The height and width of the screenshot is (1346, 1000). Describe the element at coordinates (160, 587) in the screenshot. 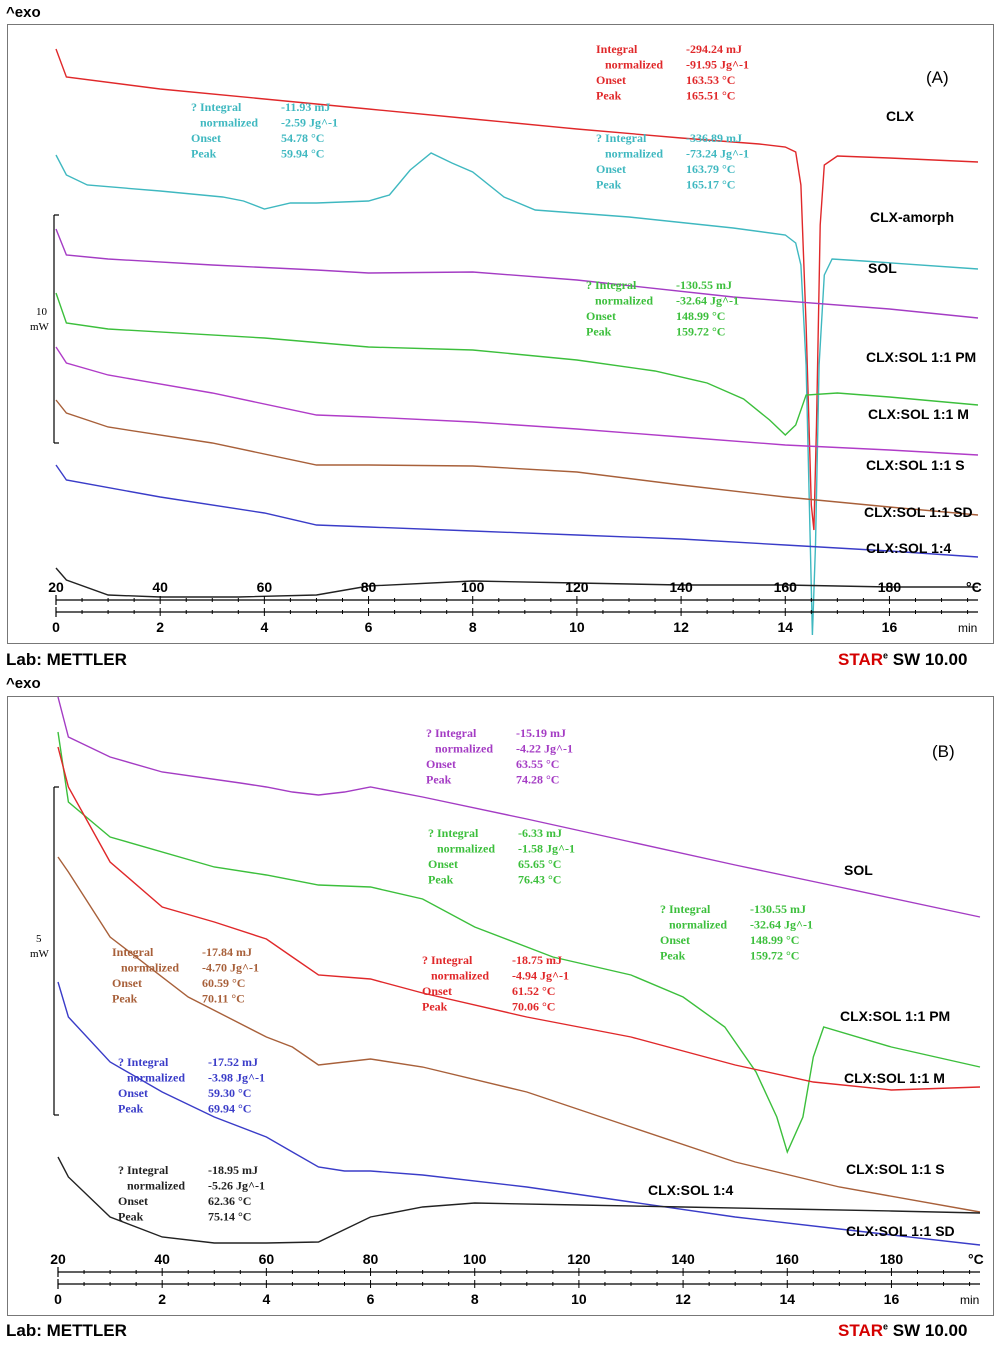

I see `temp-tick-label: 40` at that location.